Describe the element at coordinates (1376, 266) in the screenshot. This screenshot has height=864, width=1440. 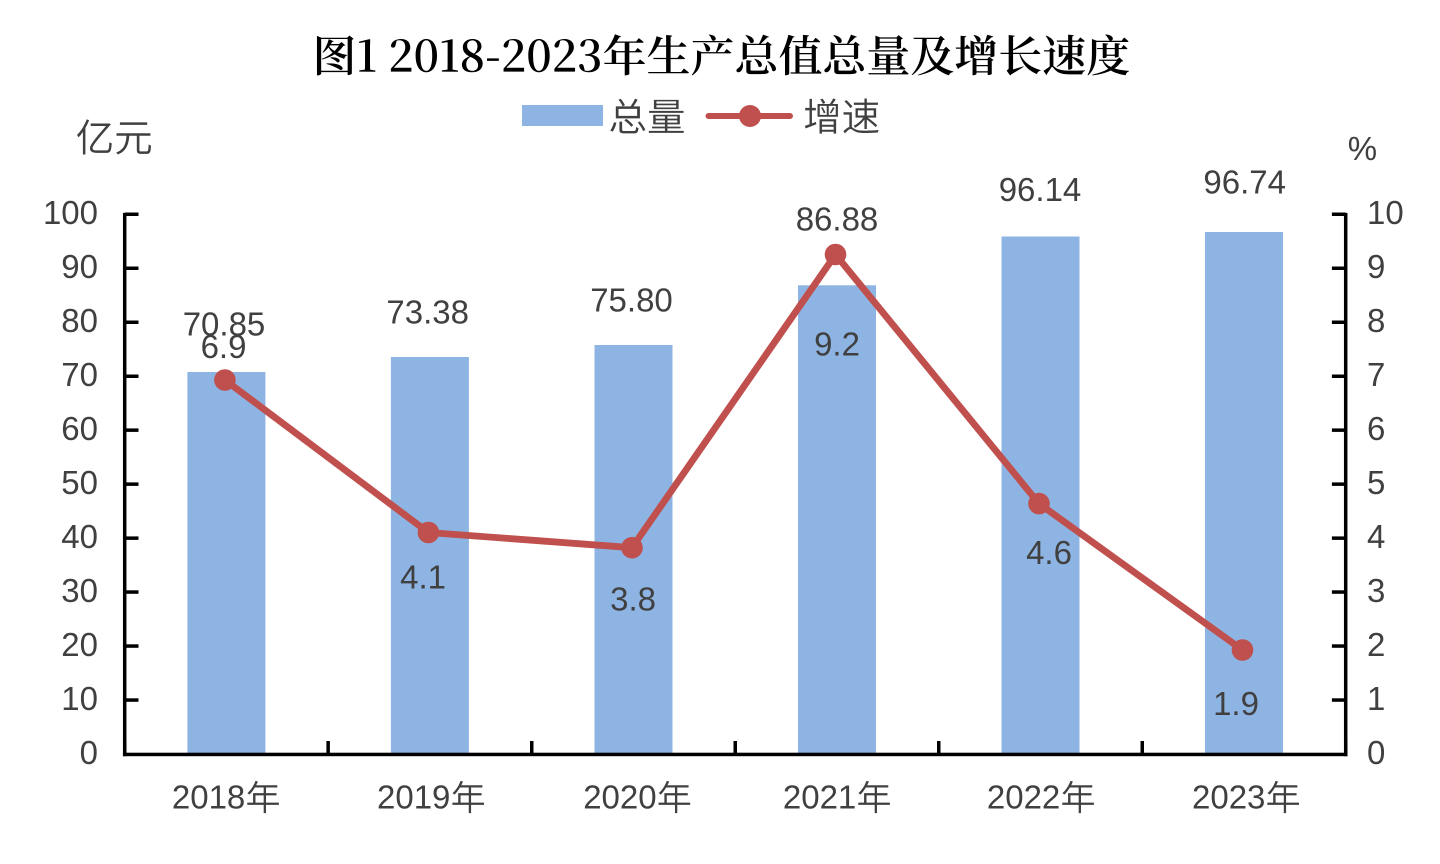
I see `svg-text: 9` at that location.